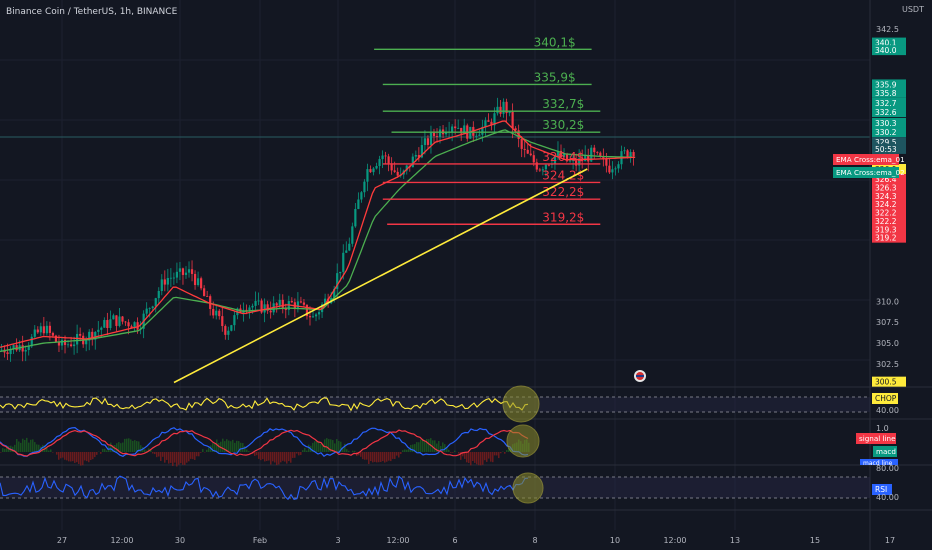 The image size is (932, 550). Describe the element at coordinates (555, 77) in the screenshot. I see `level-label: 335,9$` at that location.